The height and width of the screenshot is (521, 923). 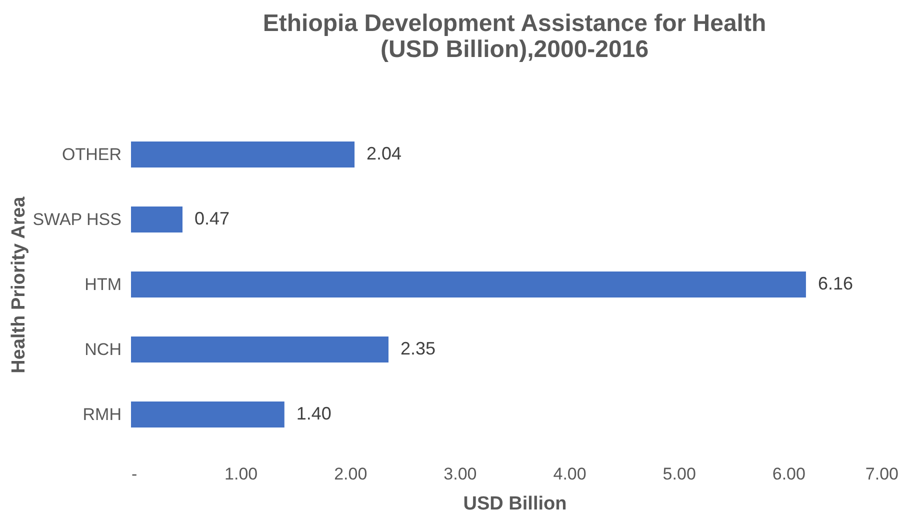 What do you see at coordinates (881, 474) in the screenshot?
I see `x-tick-label: 7.00` at bounding box center [881, 474].